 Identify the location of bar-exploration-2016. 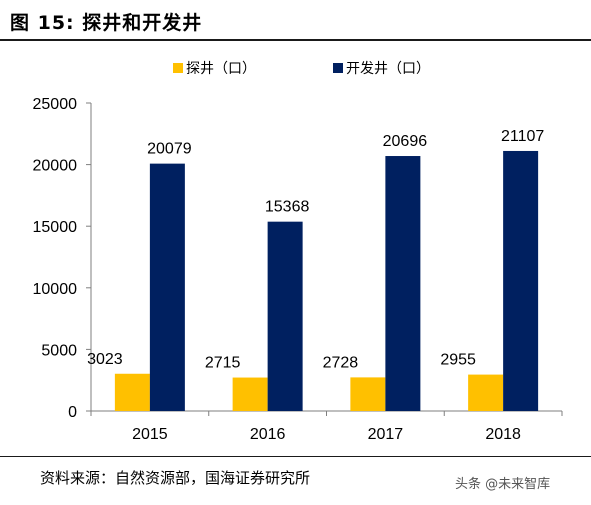
(250, 394).